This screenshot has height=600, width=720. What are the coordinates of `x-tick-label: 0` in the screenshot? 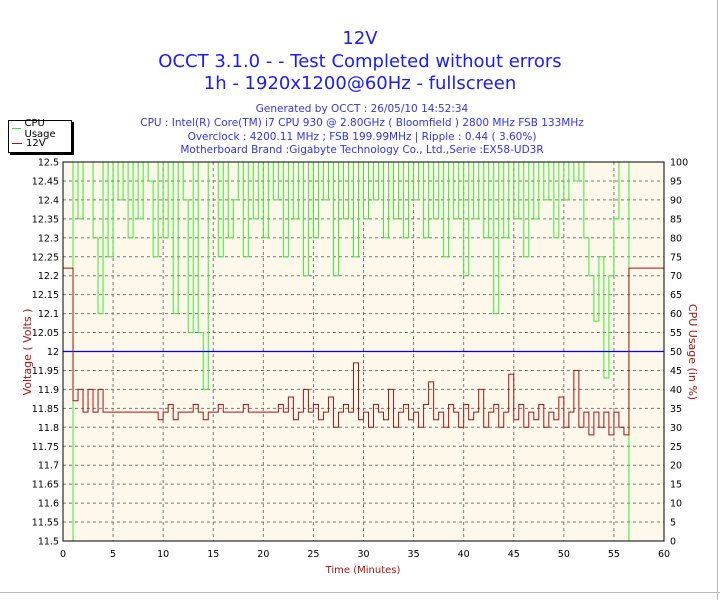 It's located at (63, 554).